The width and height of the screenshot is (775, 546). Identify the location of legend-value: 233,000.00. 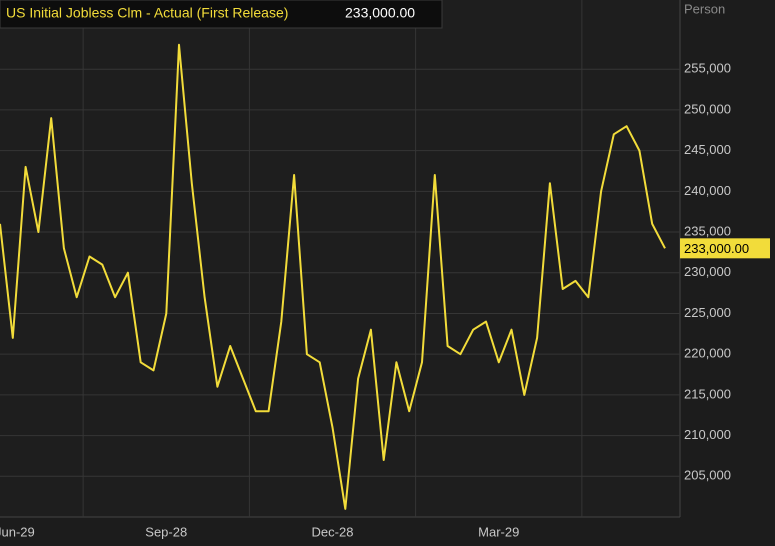
(380, 13).